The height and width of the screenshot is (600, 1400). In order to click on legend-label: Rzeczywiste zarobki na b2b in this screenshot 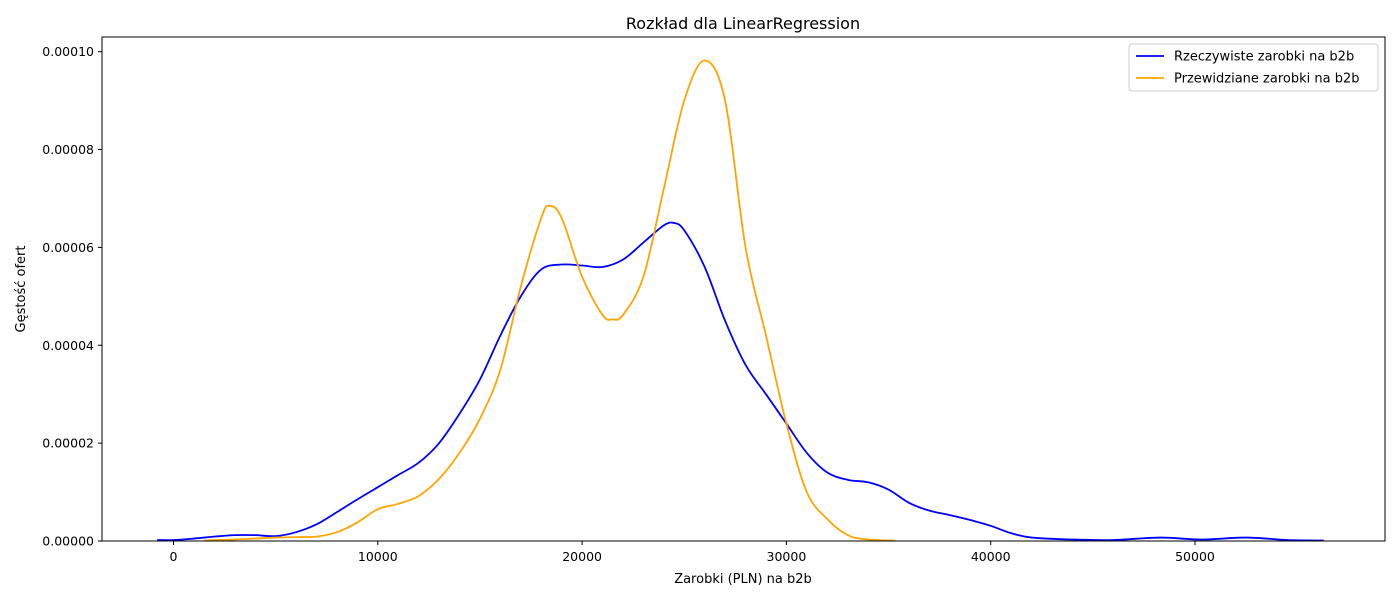, I will do `click(1264, 57)`.